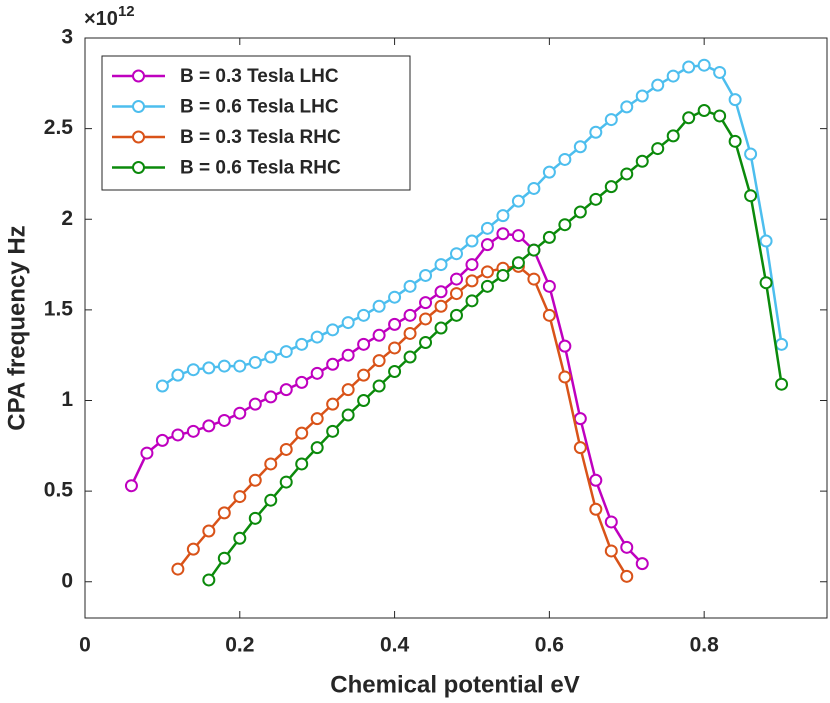 This screenshot has width=830, height=703. What do you see at coordinates (101, 19) in the screenshot?
I see `y-multiplier-base: ×10` at bounding box center [101, 19].